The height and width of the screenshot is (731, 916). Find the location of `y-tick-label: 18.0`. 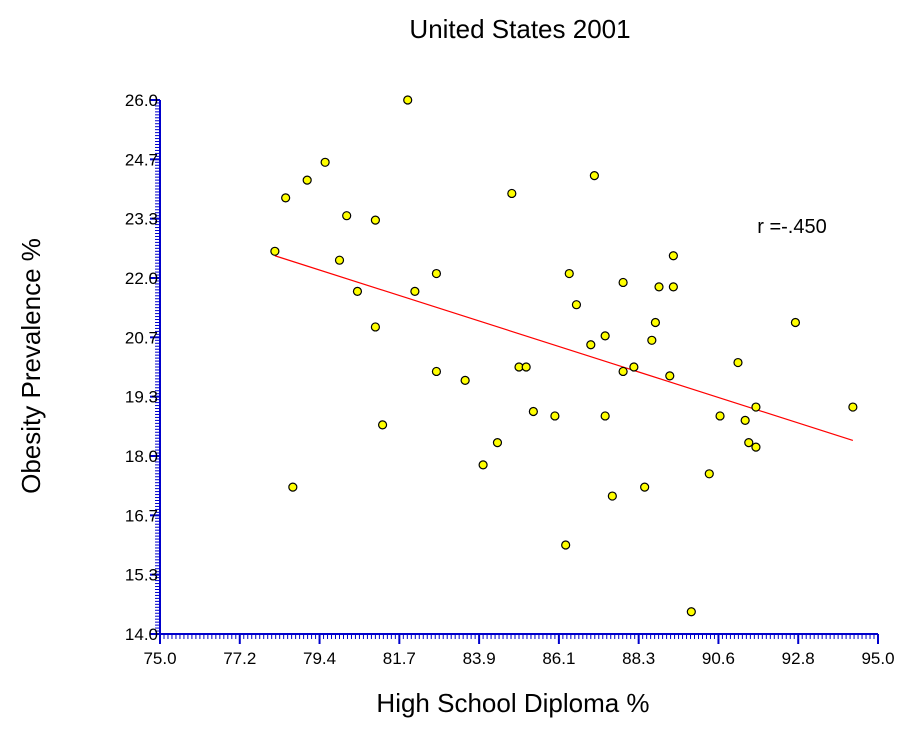

y-tick-label: 18.0 is located at coordinates (141, 456).